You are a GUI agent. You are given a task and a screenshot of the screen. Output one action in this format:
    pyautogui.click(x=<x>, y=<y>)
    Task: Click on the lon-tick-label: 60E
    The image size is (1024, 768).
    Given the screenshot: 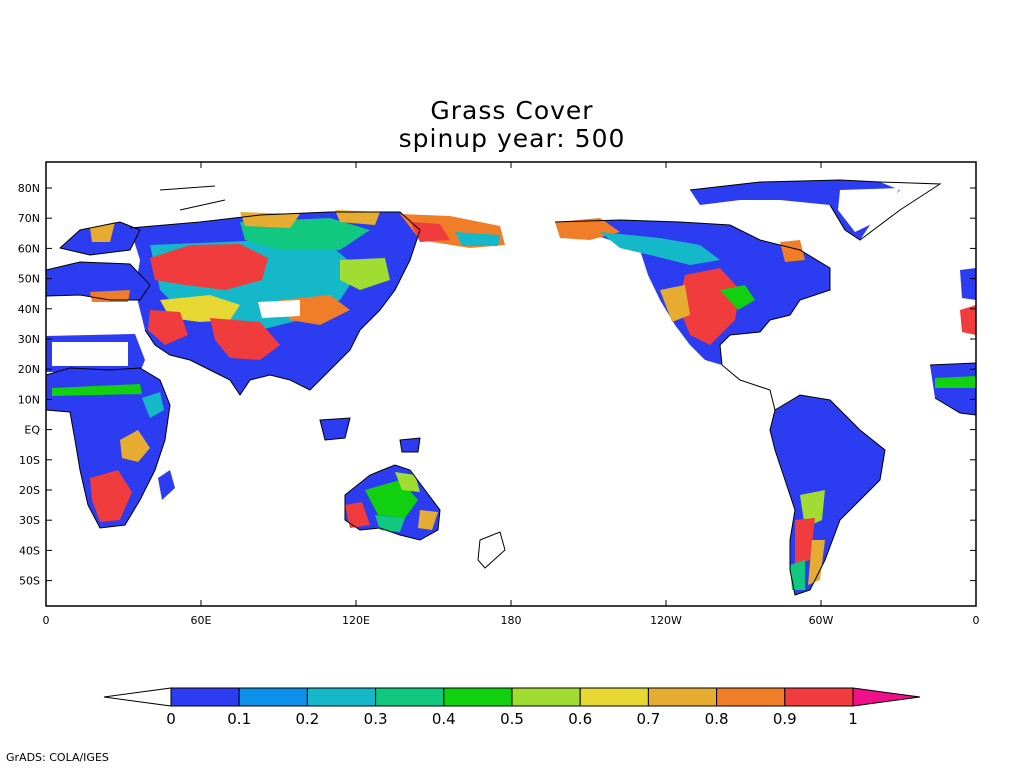 What is the action you would take?
    pyautogui.click(x=201, y=620)
    